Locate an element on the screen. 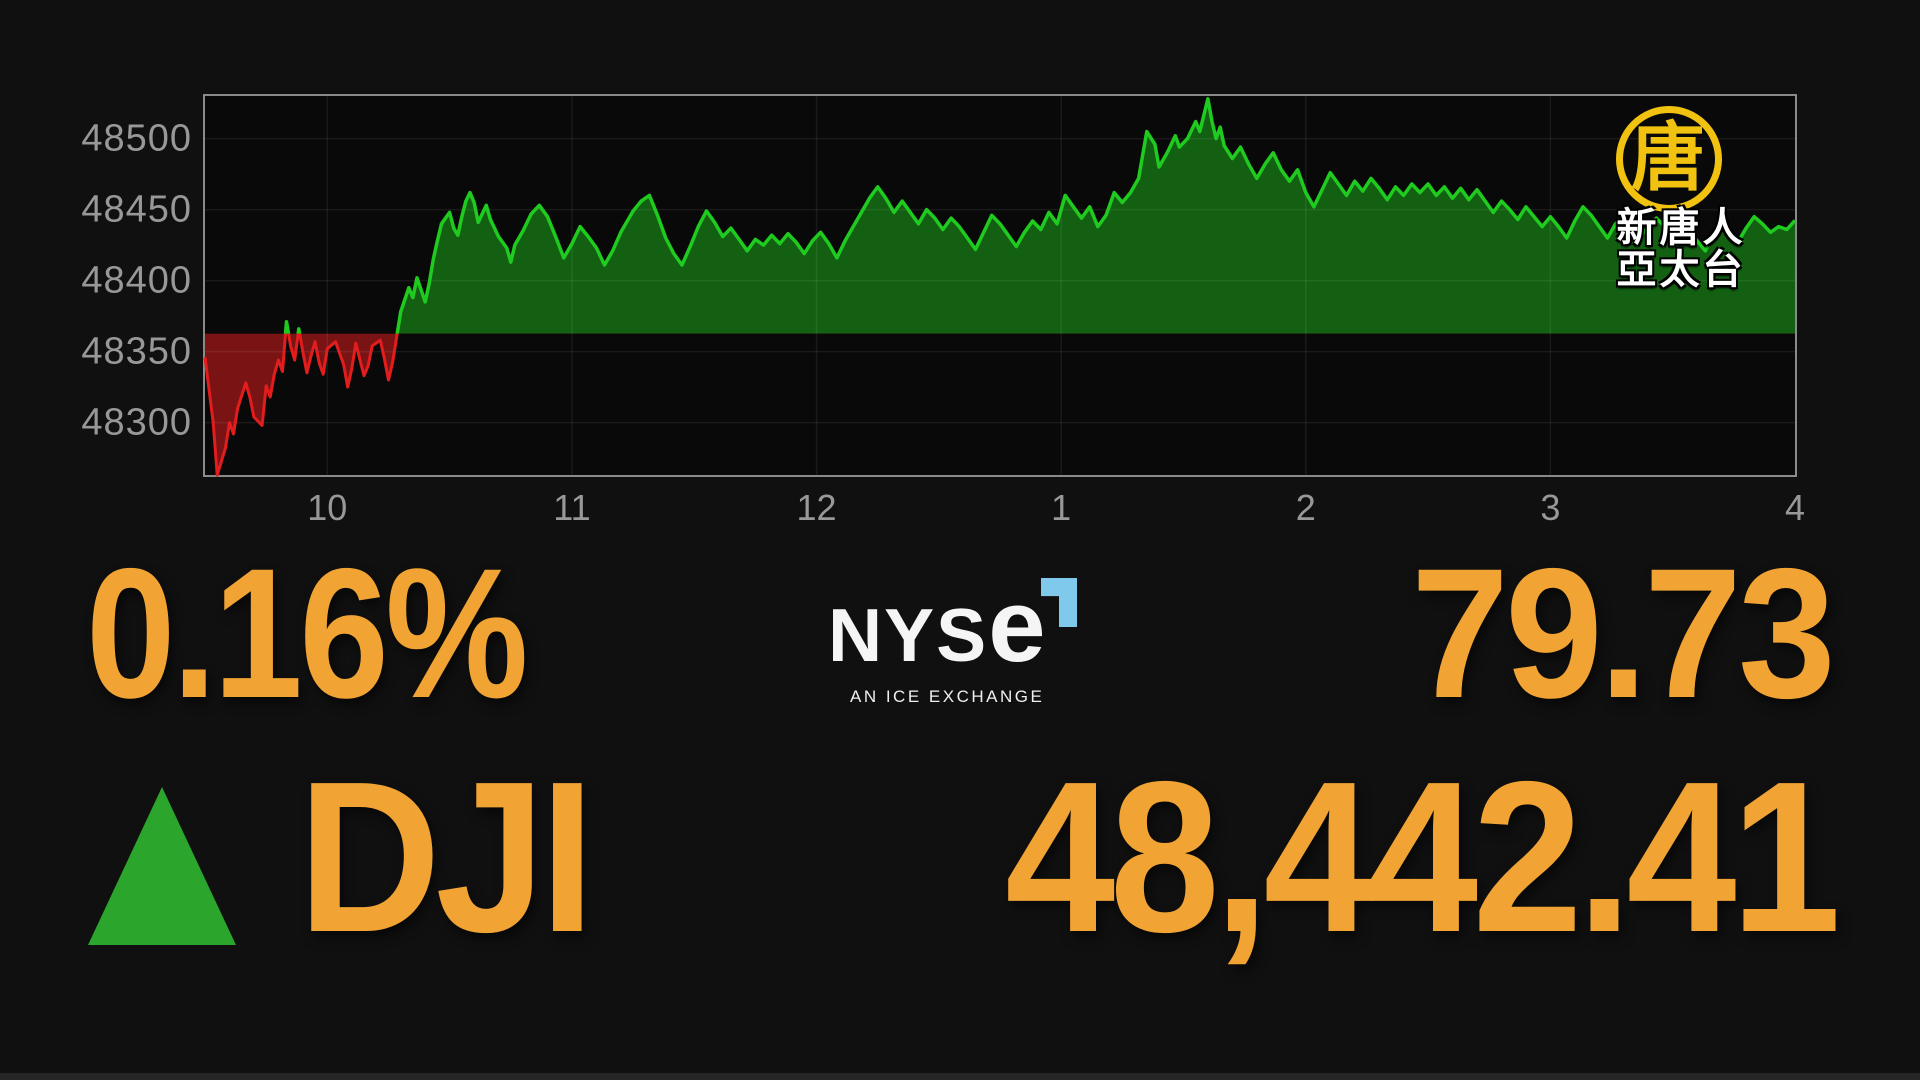 This screenshot has height=1080, width=1920. watermark-tang-glyph-icon: 唐 is located at coordinates (1668, 158).